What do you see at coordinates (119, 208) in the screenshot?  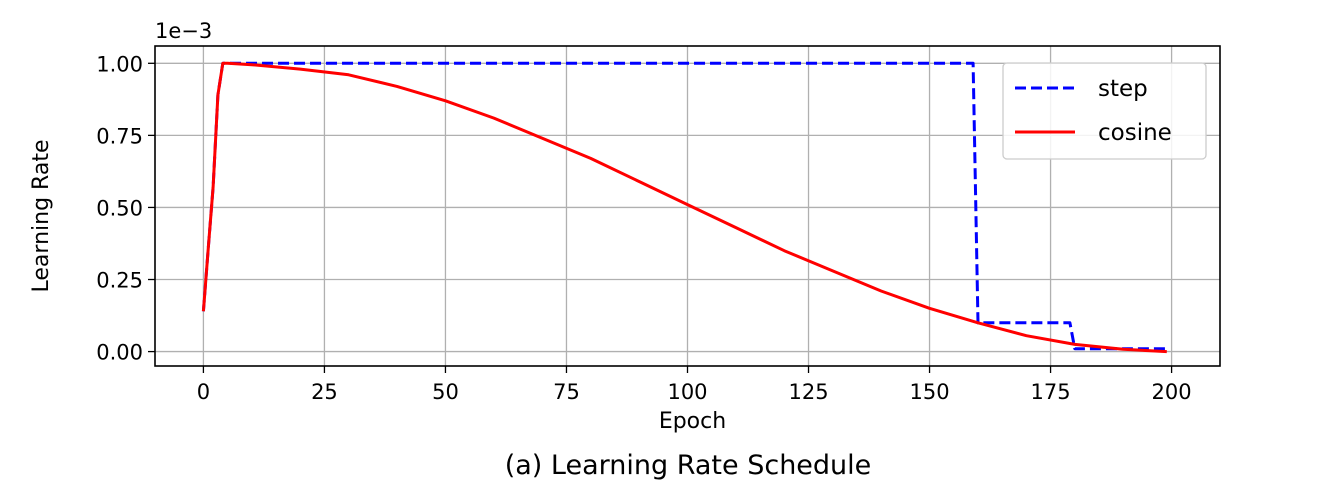 I see `y-tick-label: 0.50` at bounding box center [119, 208].